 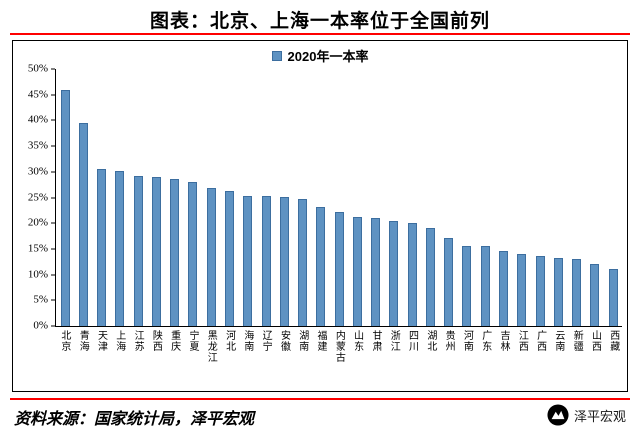 What do you see at coordinates (485, 341) in the screenshot?
I see `x-category-label: 广东` at bounding box center [485, 341].